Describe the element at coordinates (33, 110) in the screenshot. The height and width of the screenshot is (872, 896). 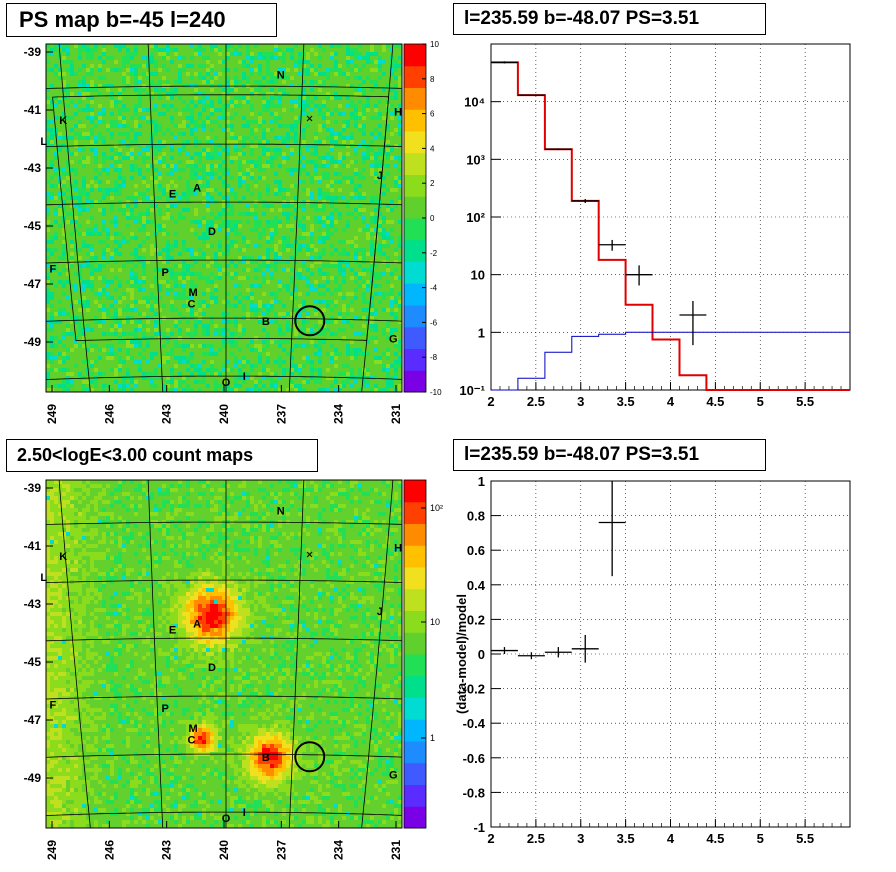
I see `y-tick-label: -41` at that location.